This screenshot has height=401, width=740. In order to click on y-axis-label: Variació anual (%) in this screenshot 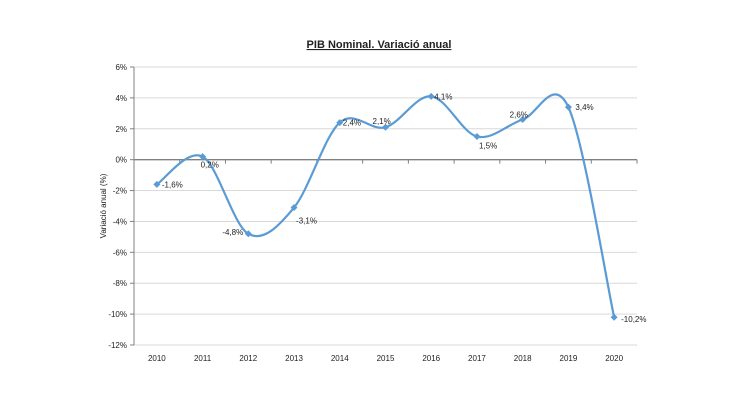, I will do `click(103, 205)`.